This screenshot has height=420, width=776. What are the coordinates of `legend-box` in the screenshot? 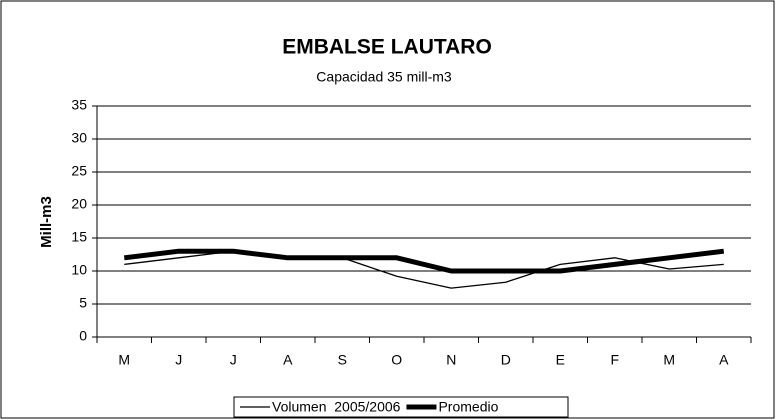 It's located at (401, 407).